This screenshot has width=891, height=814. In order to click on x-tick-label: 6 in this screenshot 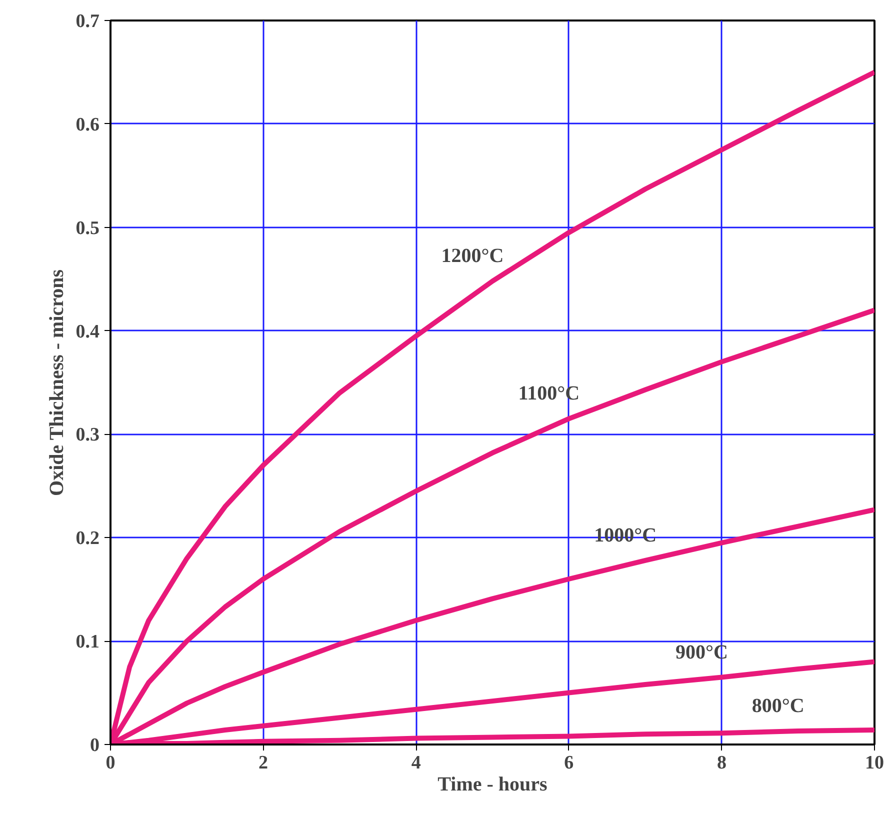, I will do `click(569, 763)`.